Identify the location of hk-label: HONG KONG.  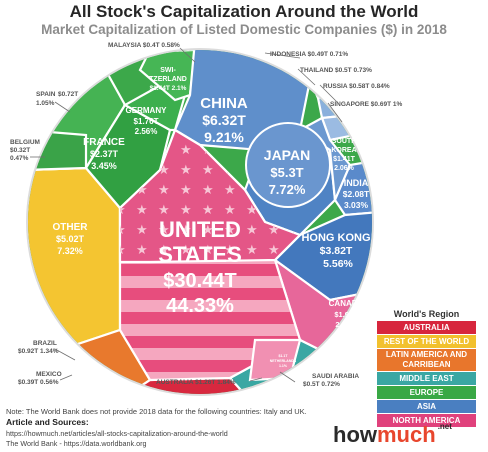
(335, 238).